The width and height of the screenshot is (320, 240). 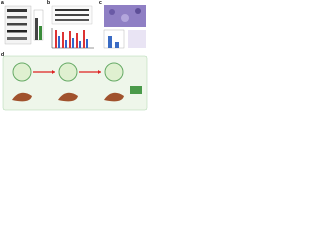 I want to click on panel-label: d, so click(x=2, y=55).